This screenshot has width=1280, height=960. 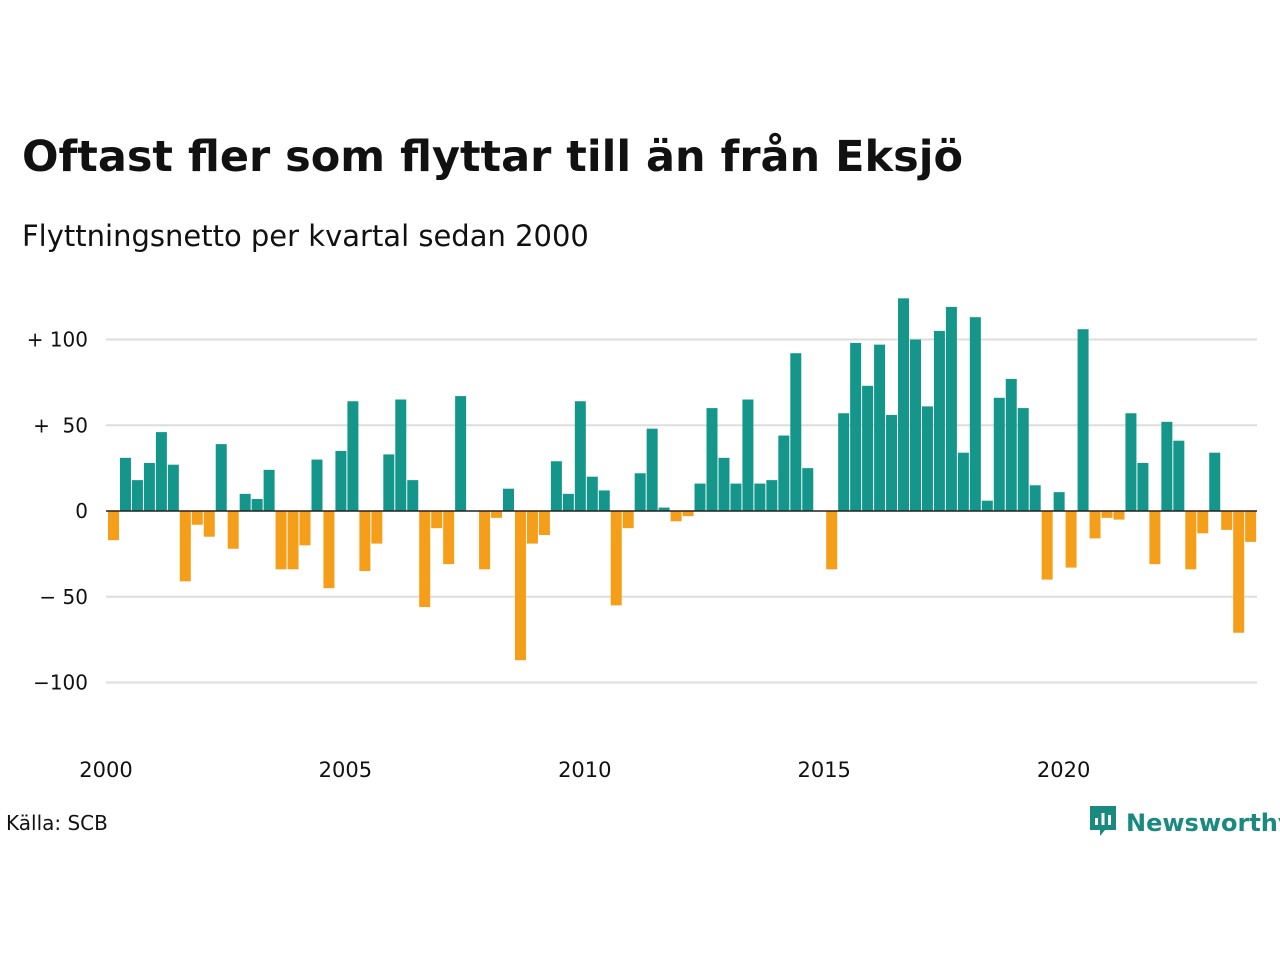 What do you see at coordinates (724, 484) in the screenshot?
I see `bar-2012-q4` at bounding box center [724, 484].